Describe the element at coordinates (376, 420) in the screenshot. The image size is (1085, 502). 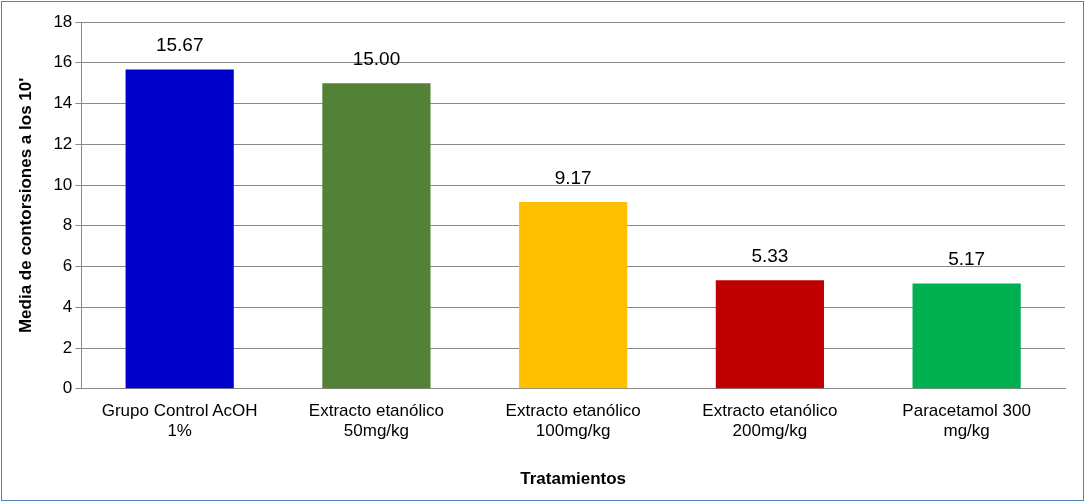
I see `x-tick-label: Extracto etanólico 50mg/kg` at that location.